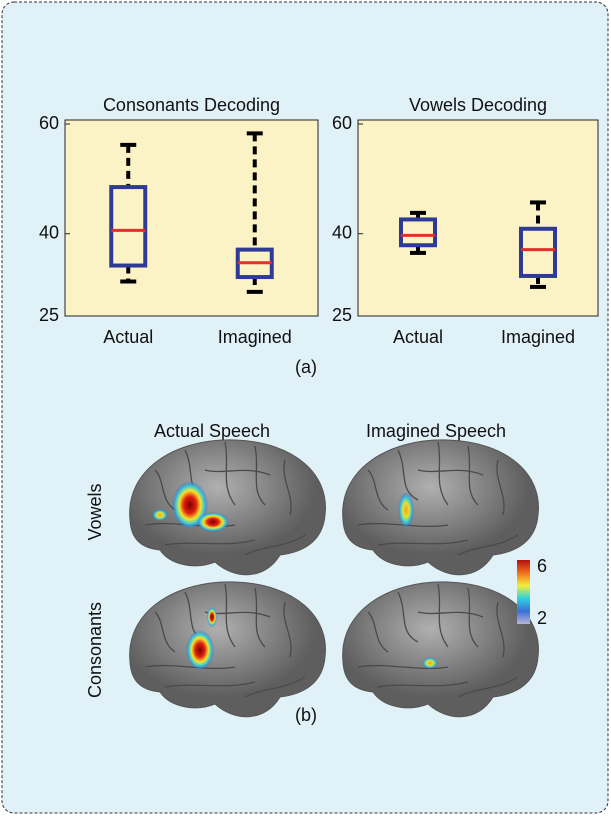  What do you see at coordinates (95, 650) in the screenshot?
I see `row-label: Consonants` at bounding box center [95, 650].